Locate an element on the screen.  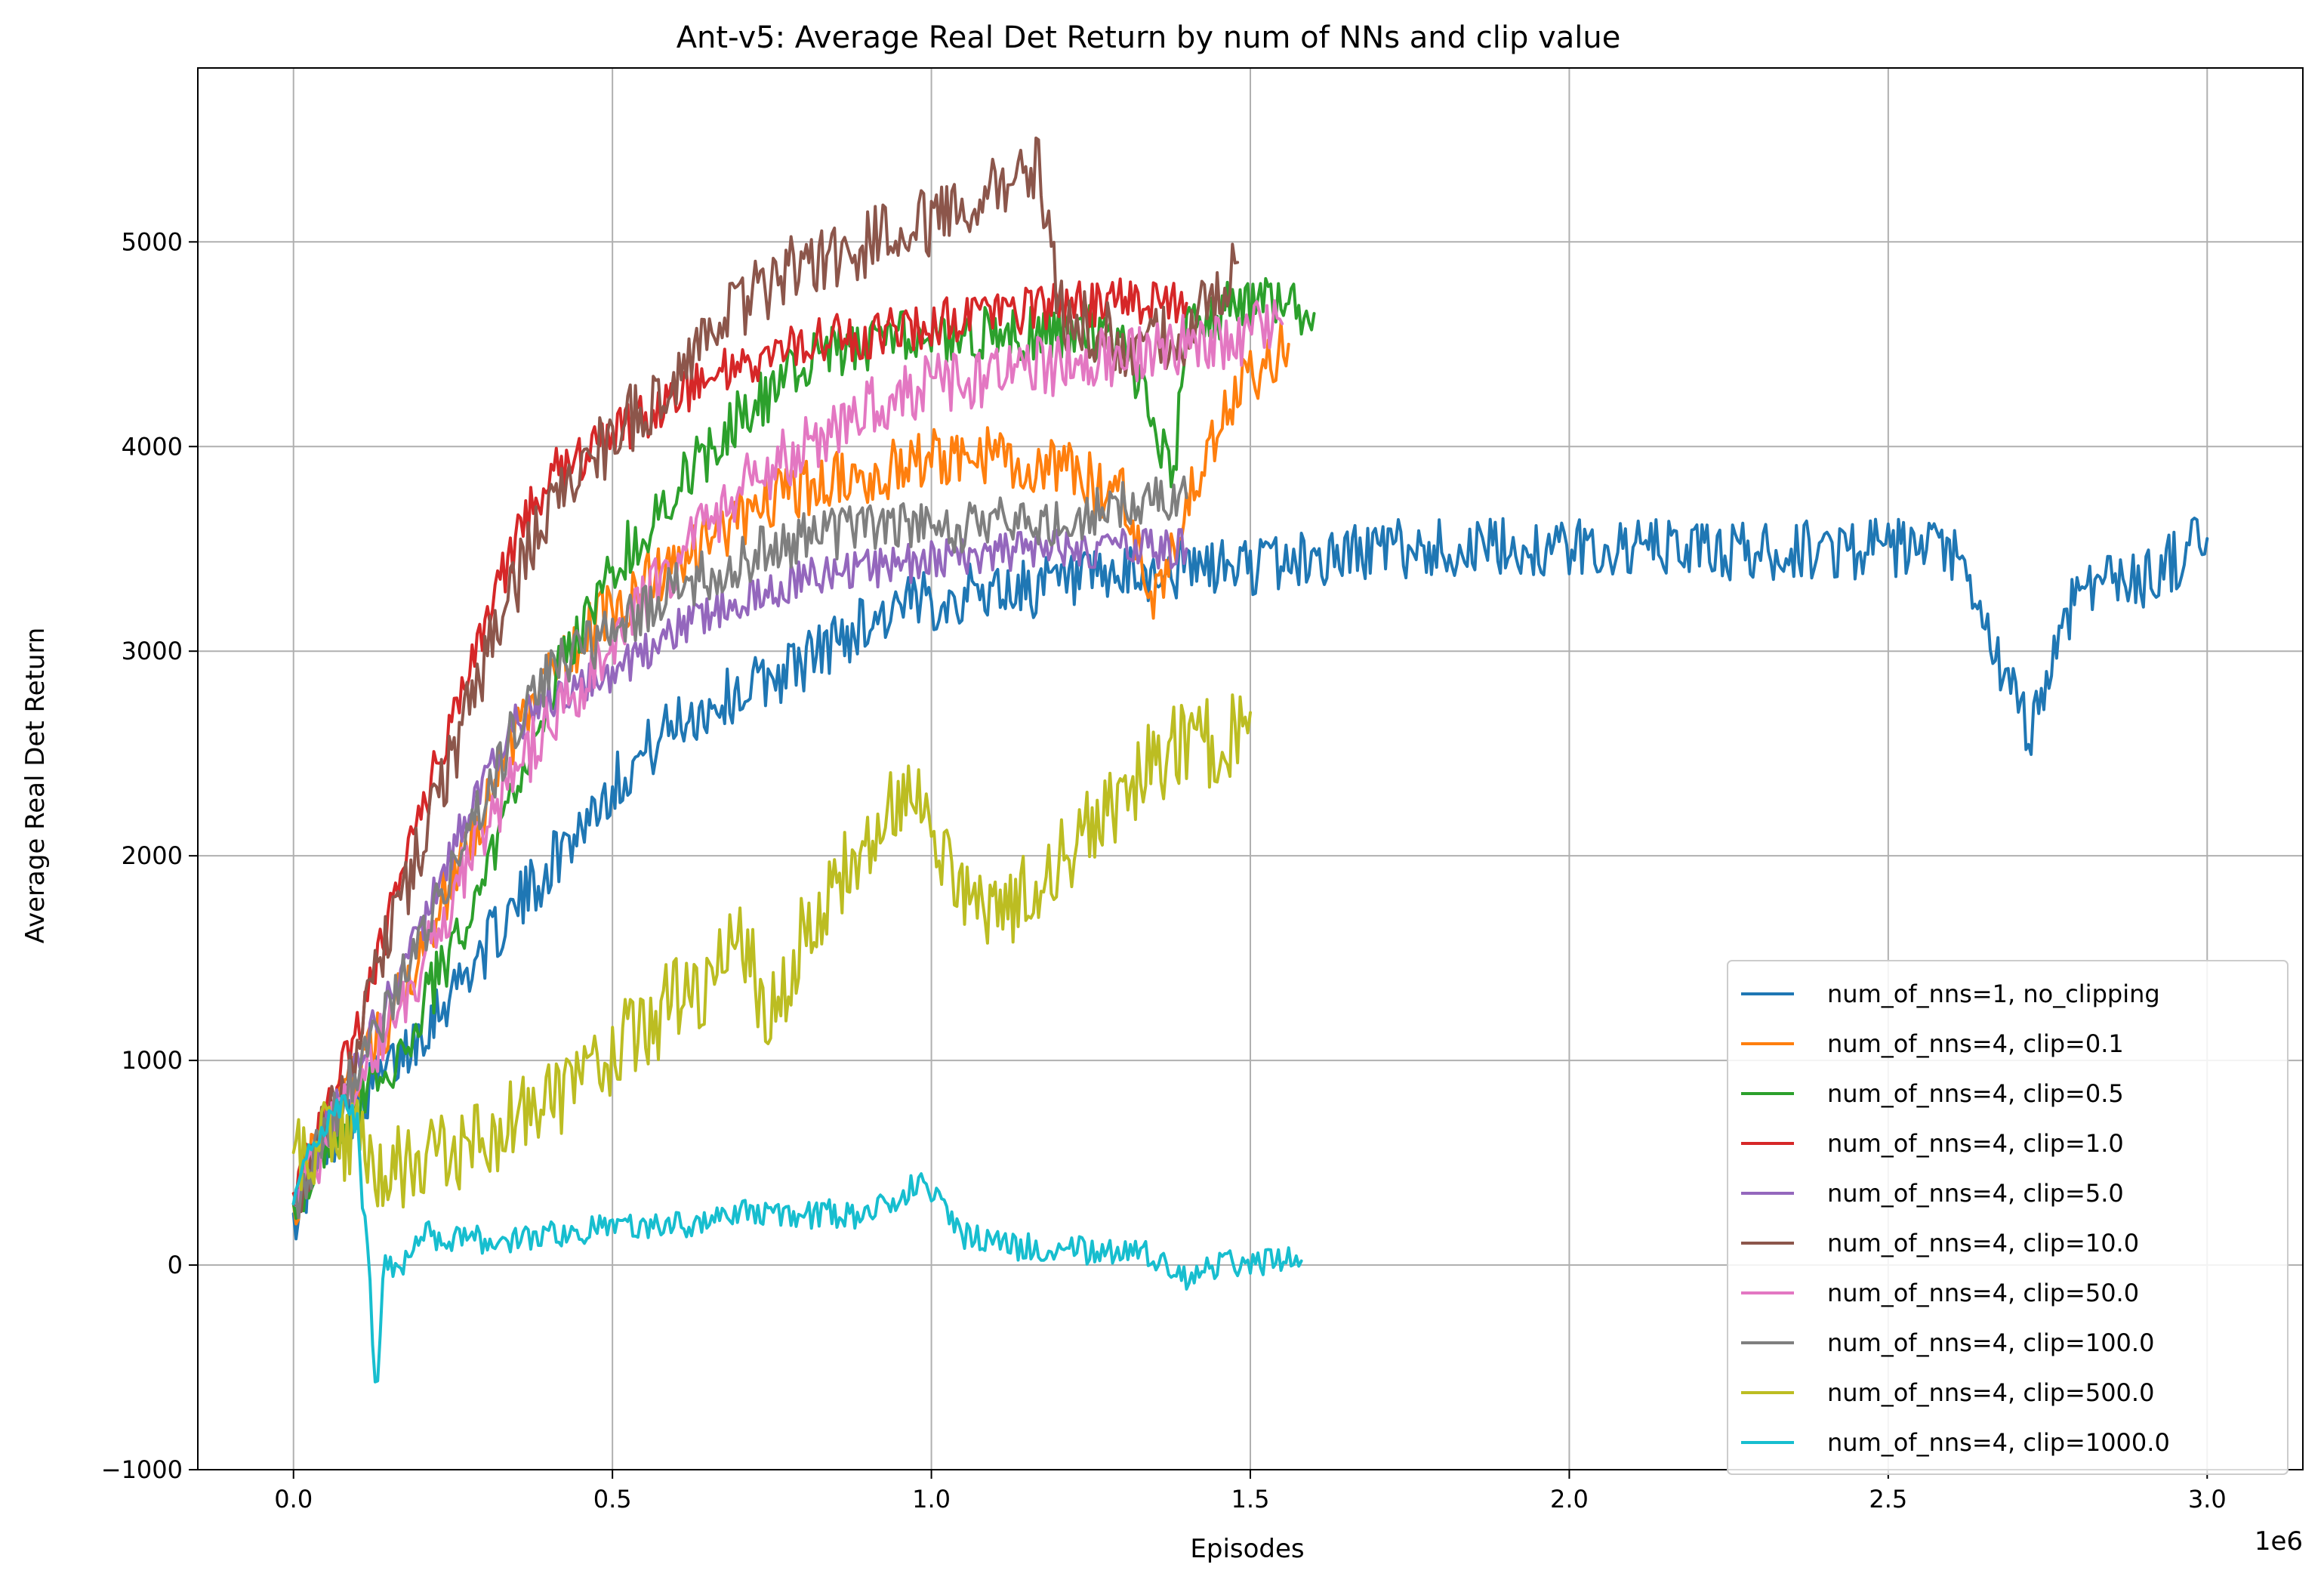
legend-label: num_of_nns=4, clip=5.0 is located at coordinates (1975, 1193).